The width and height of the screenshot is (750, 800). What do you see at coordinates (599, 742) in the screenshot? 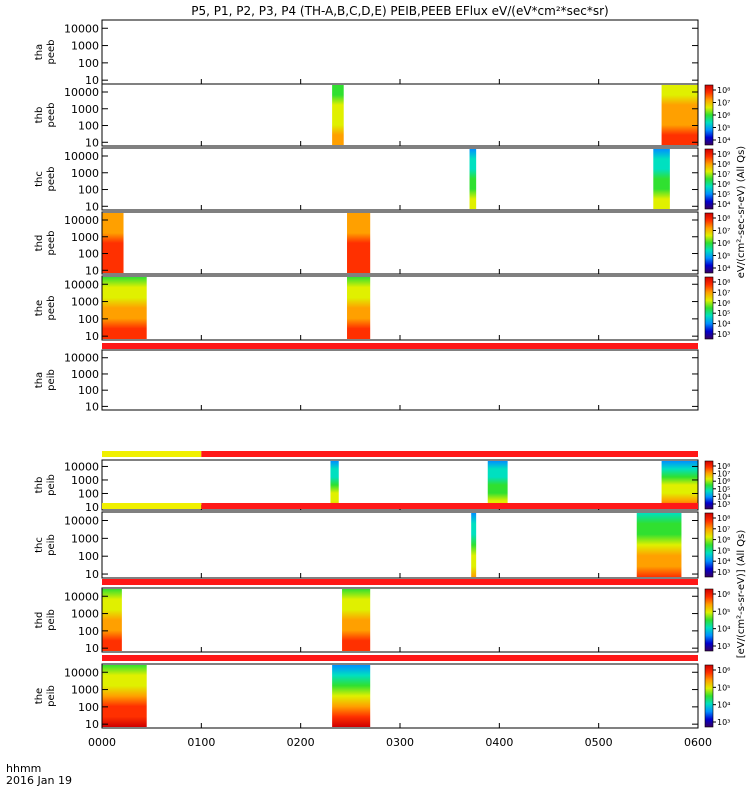
I see `x-tick-label-5: 0500` at bounding box center [599, 742].